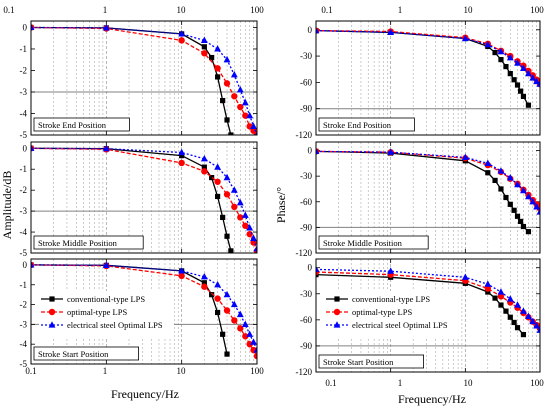 This screenshot has height=409, width=550. Describe the element at coordinates (306, 109) in the screenshot. I see `y-tick-label: -90` at that location.